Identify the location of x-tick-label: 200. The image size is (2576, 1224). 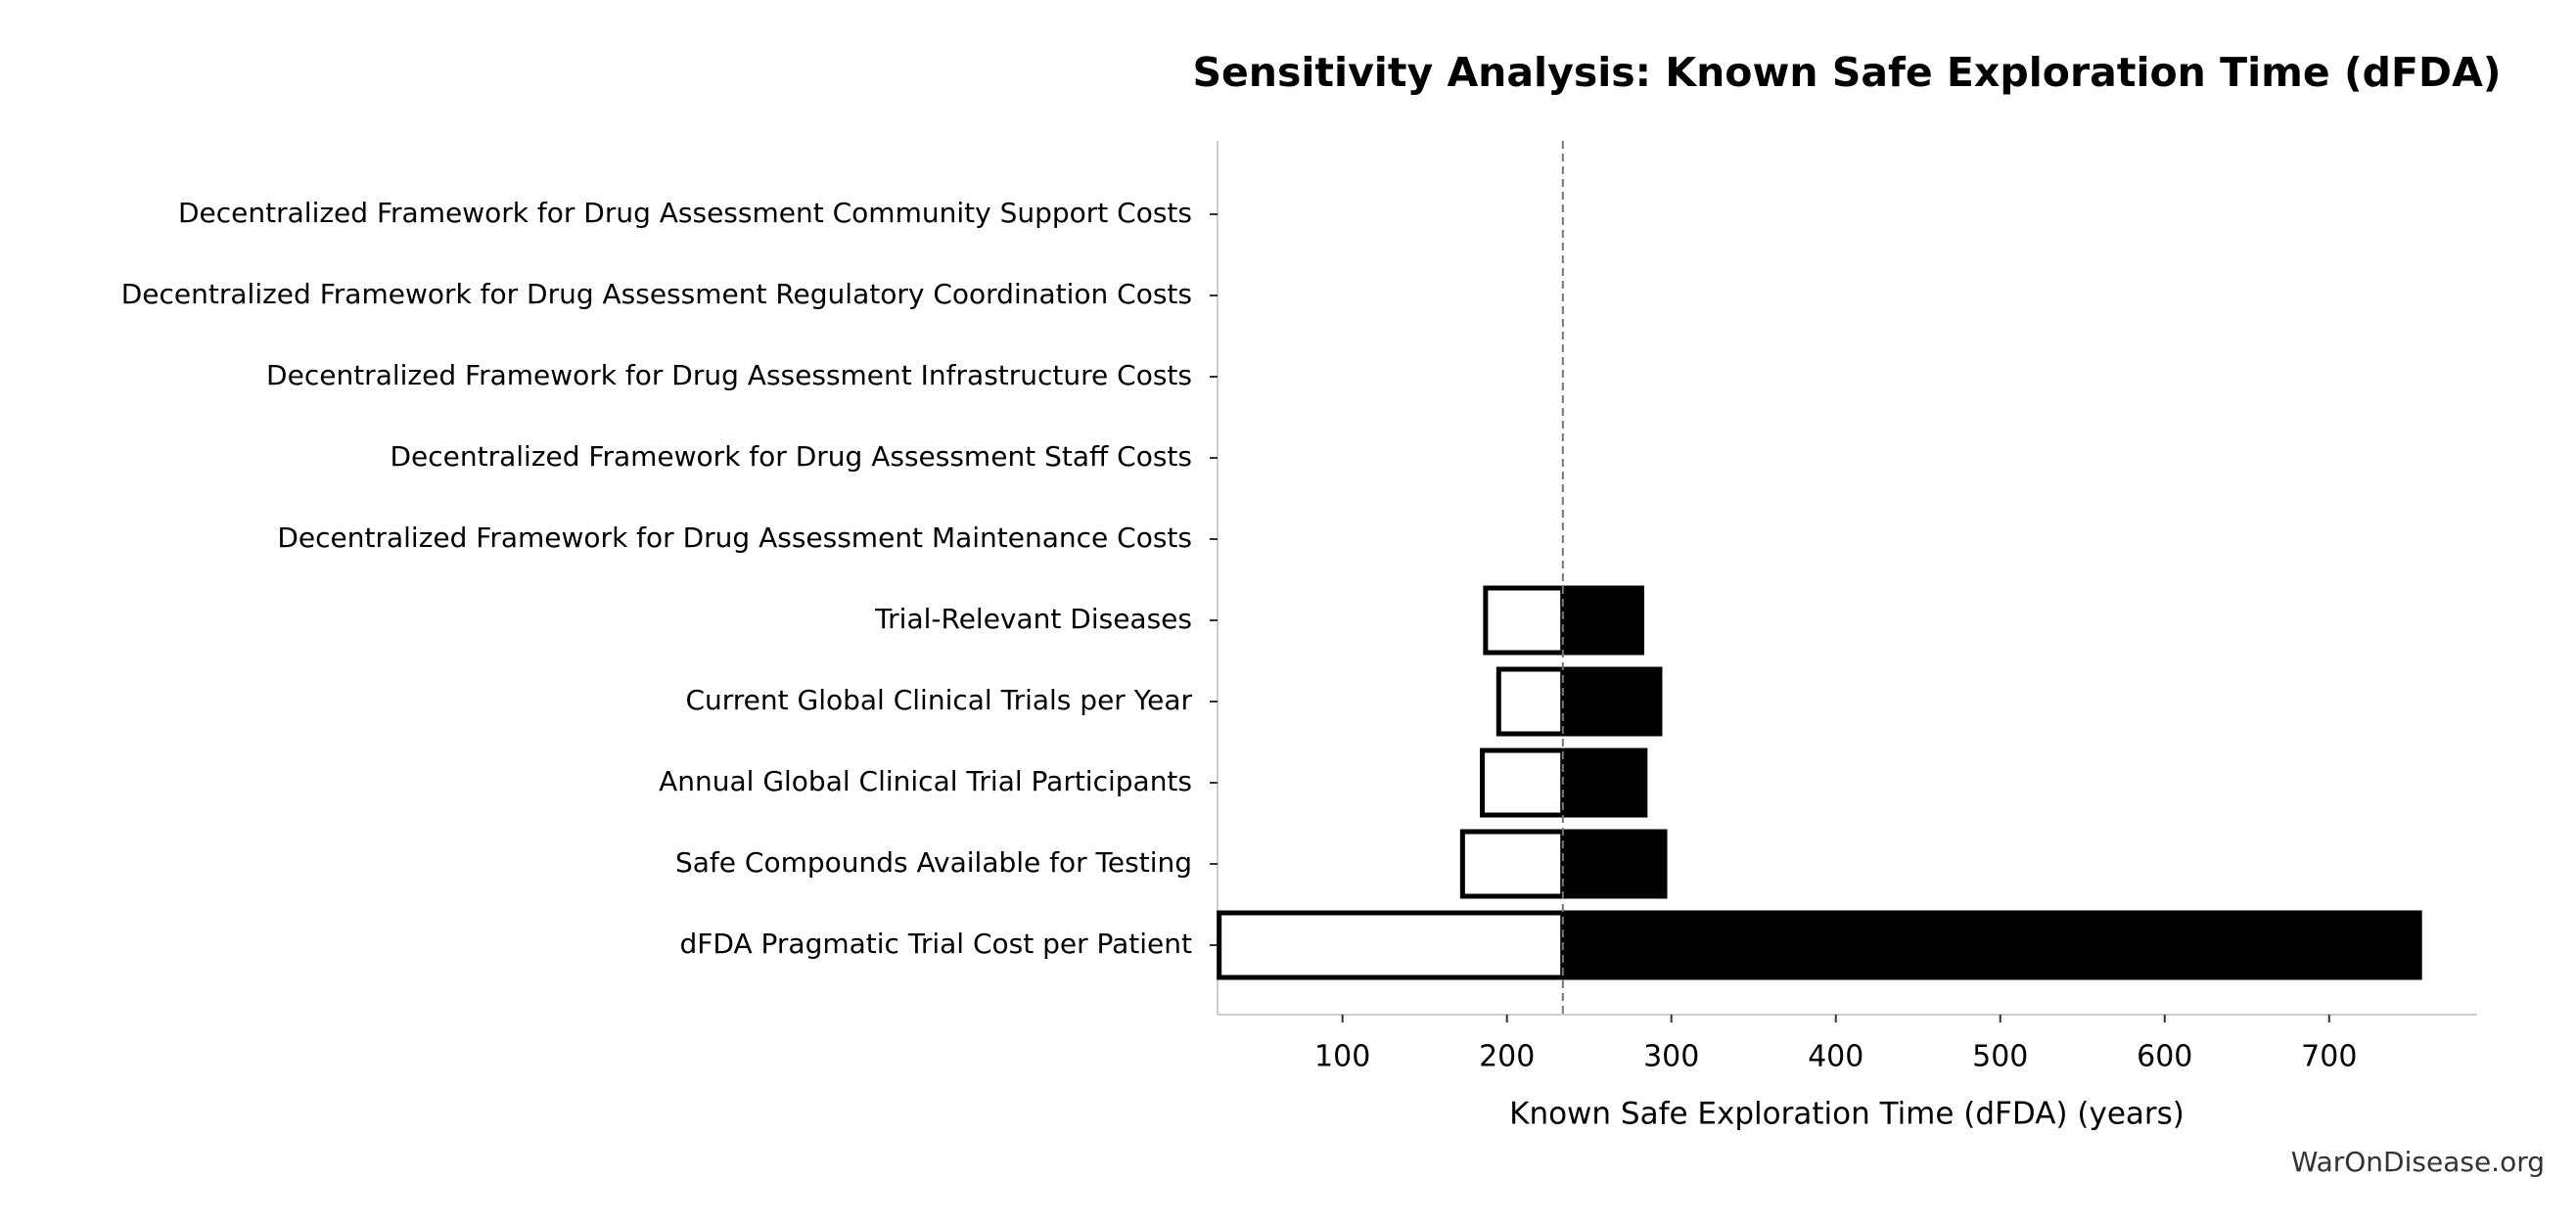
(1507, 1057).